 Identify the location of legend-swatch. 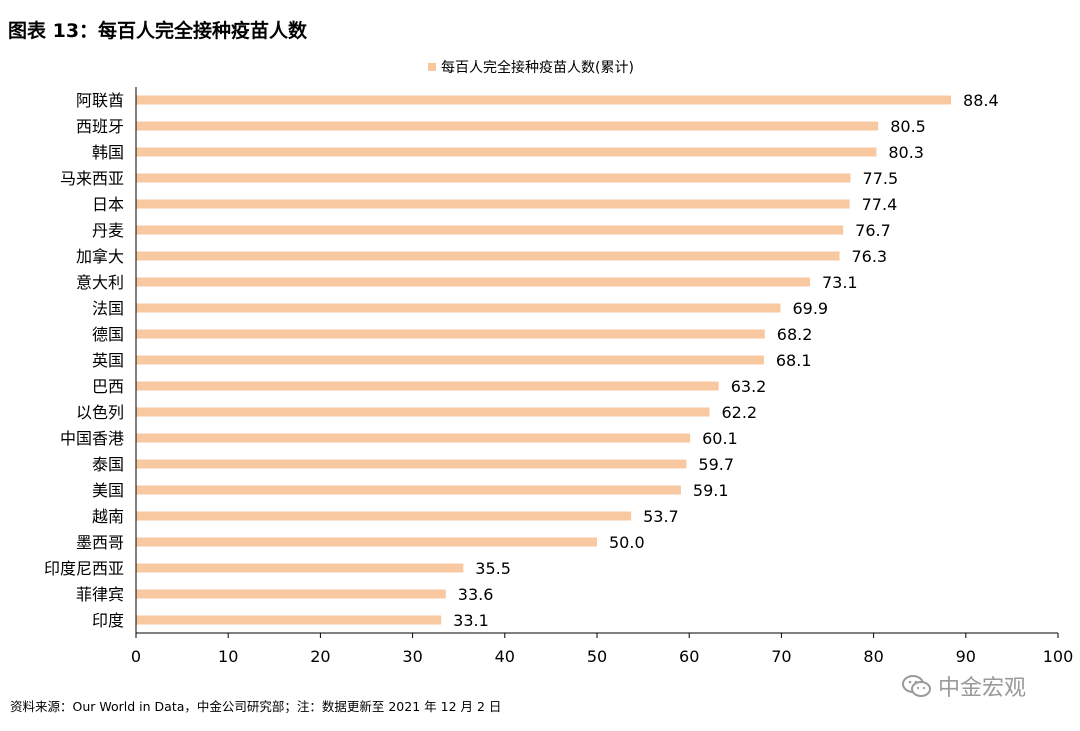
(432, 67).